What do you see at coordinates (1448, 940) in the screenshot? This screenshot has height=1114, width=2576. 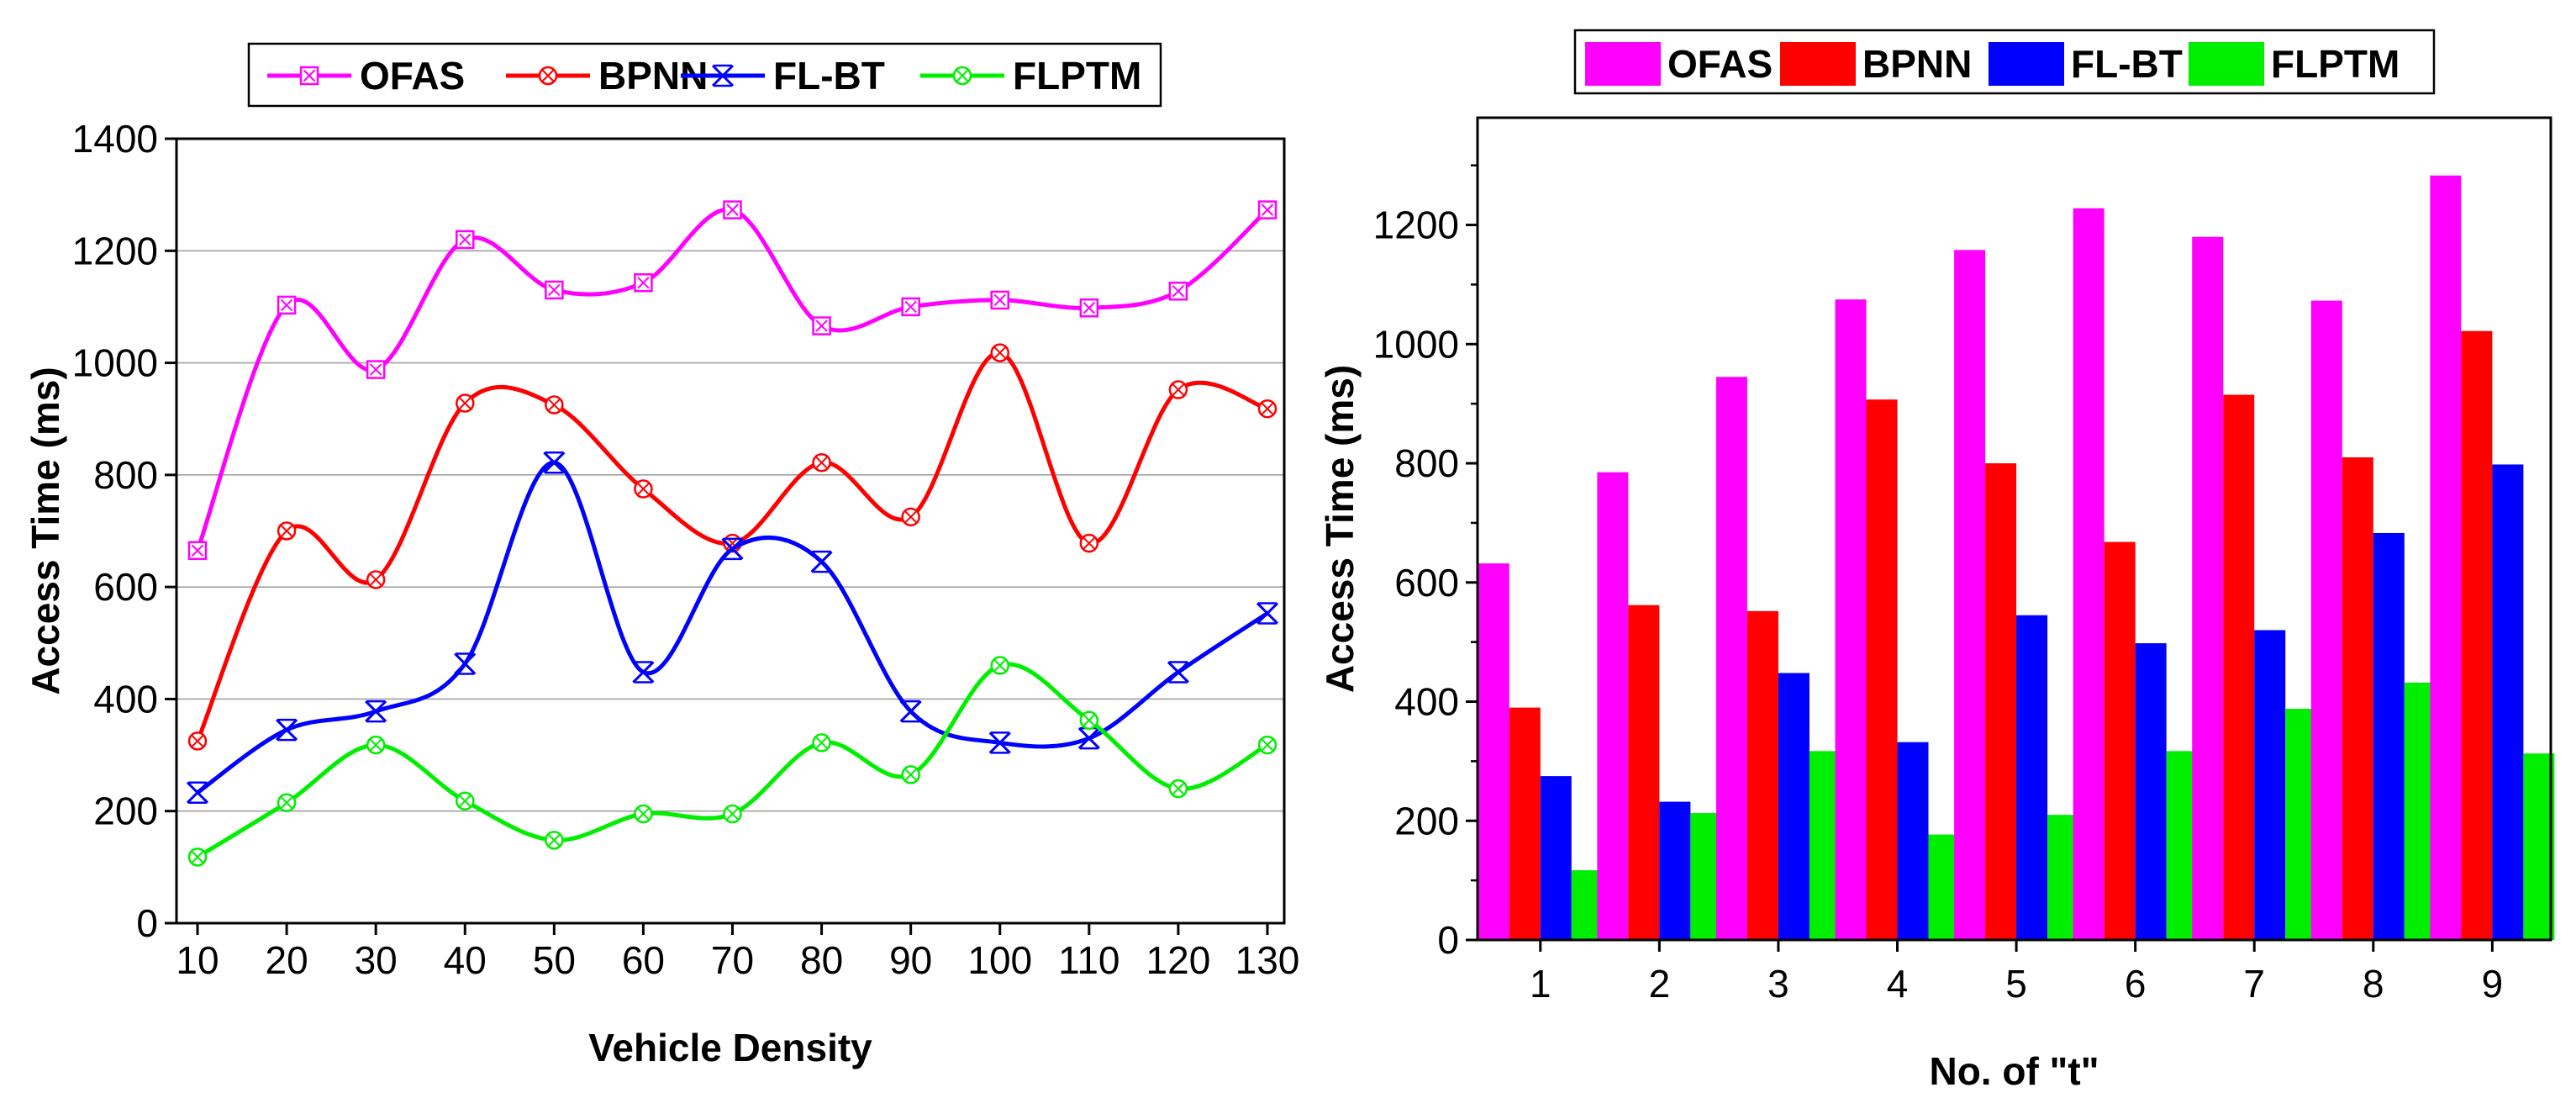 I see `y-tick-label: 0` at bounding box center [1448, 940].